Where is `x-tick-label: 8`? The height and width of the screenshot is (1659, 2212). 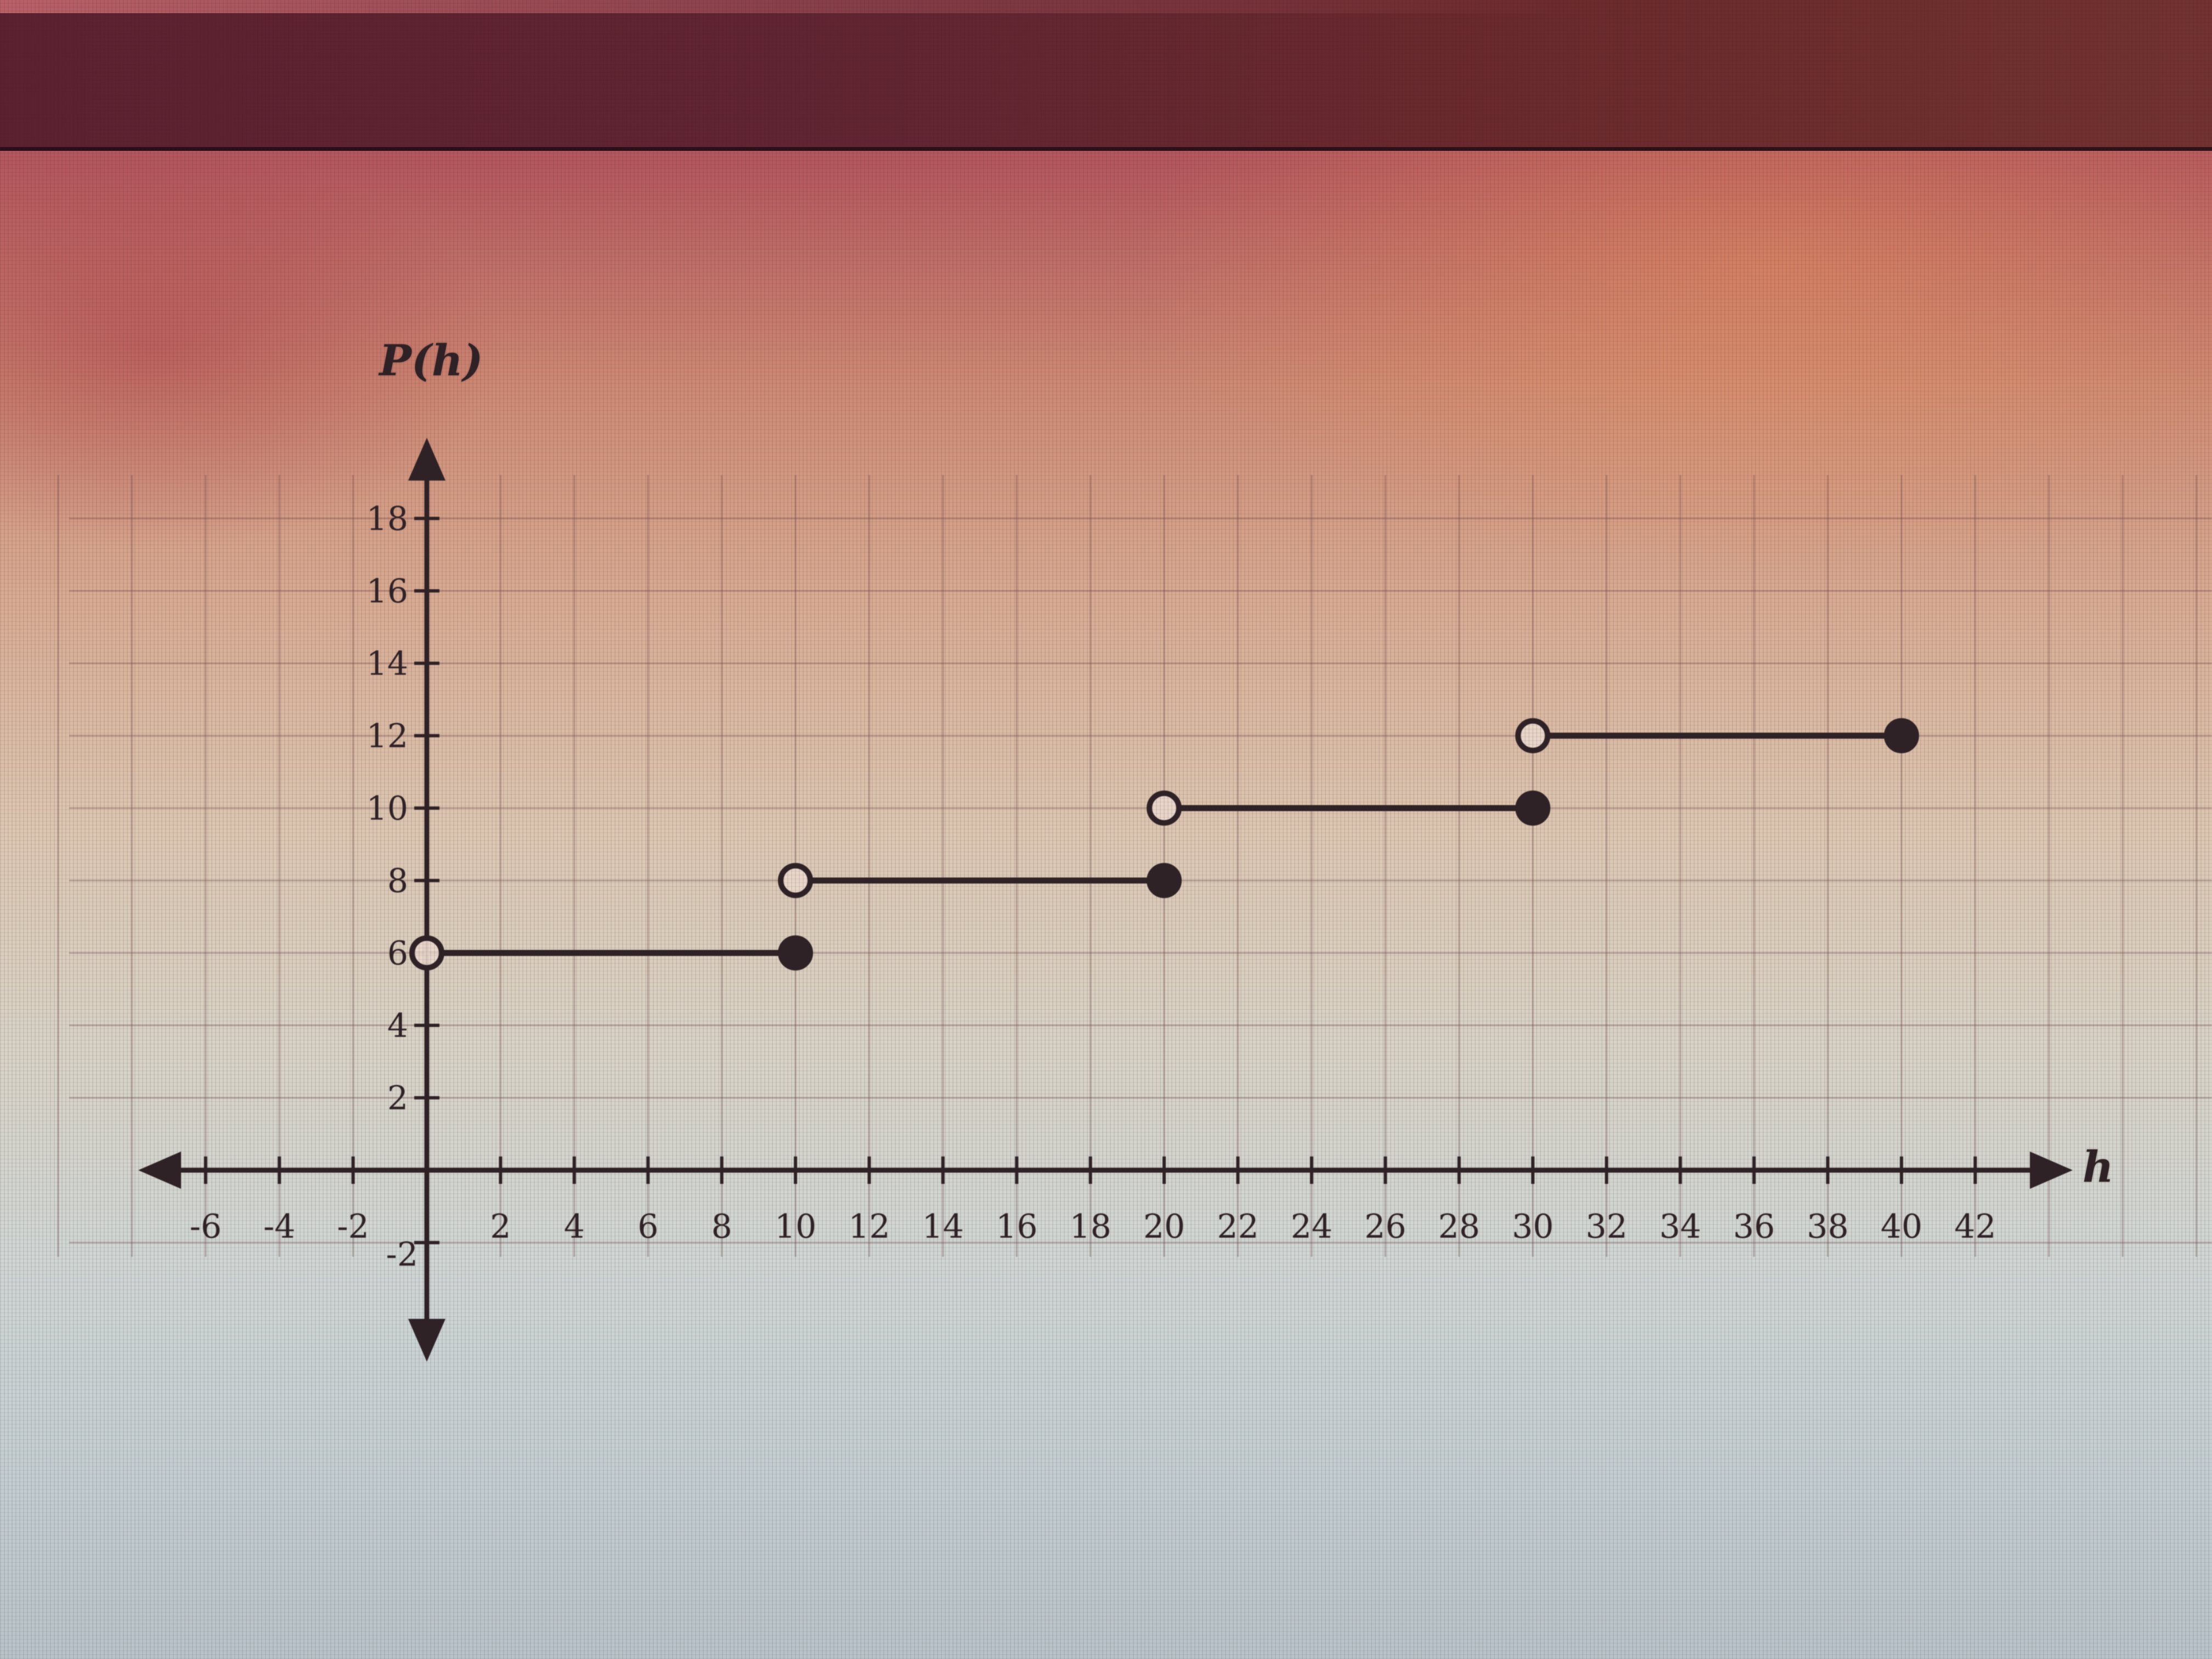
x-tick-label: 8 is located at coordinates (722, 1226).